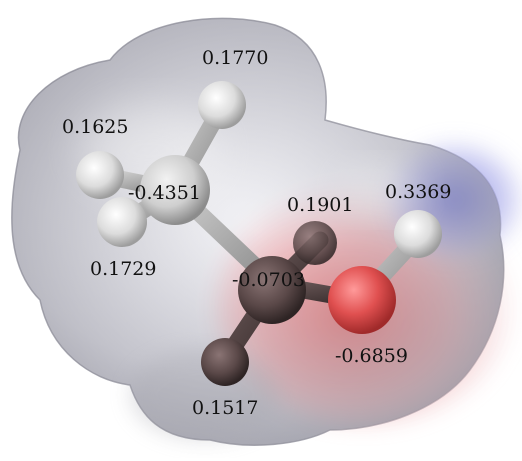  I want to click on atom-hydrogen-lower-left, so click(122, 222).